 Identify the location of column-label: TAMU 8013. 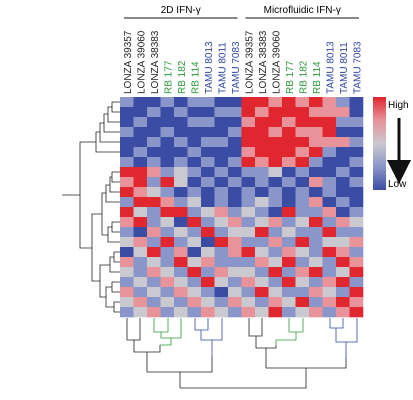
(209, 67).